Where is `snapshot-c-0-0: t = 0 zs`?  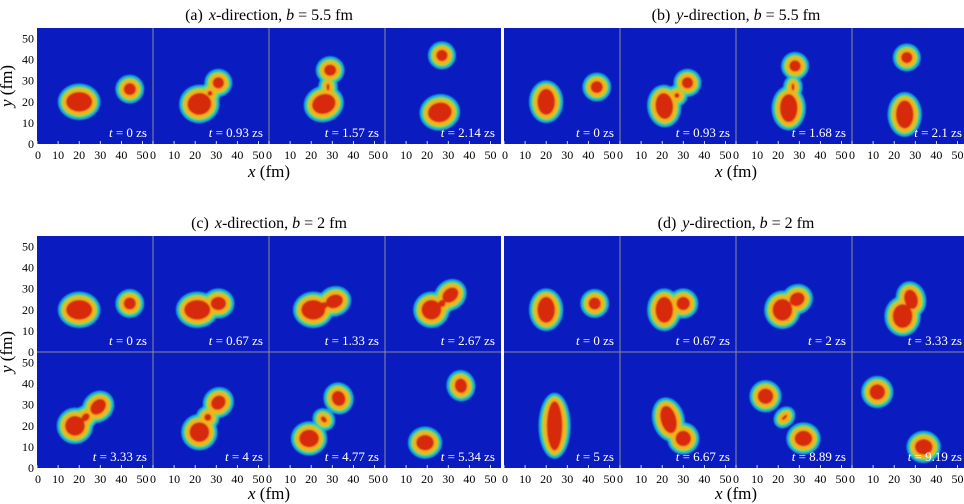 snapshot-c-0-0: t = 0 zs is located at coordinates (95, 294).